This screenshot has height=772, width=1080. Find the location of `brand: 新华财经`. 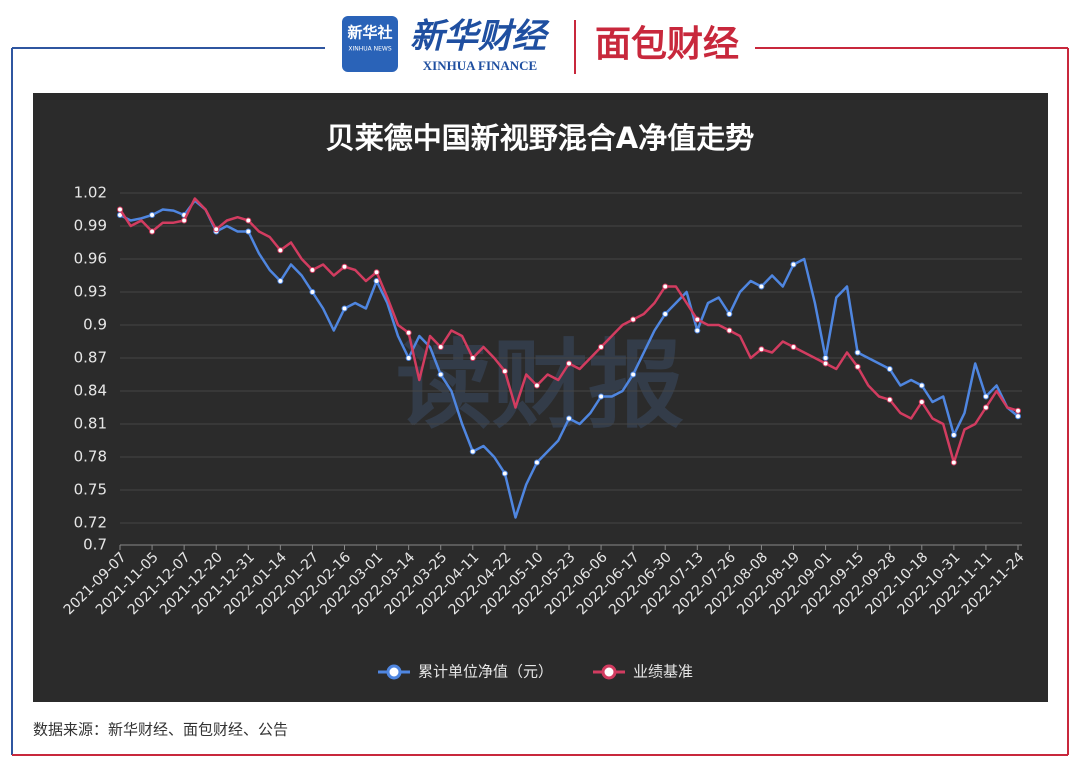

brand: 新华财经 is located at coordinates (480, 37).